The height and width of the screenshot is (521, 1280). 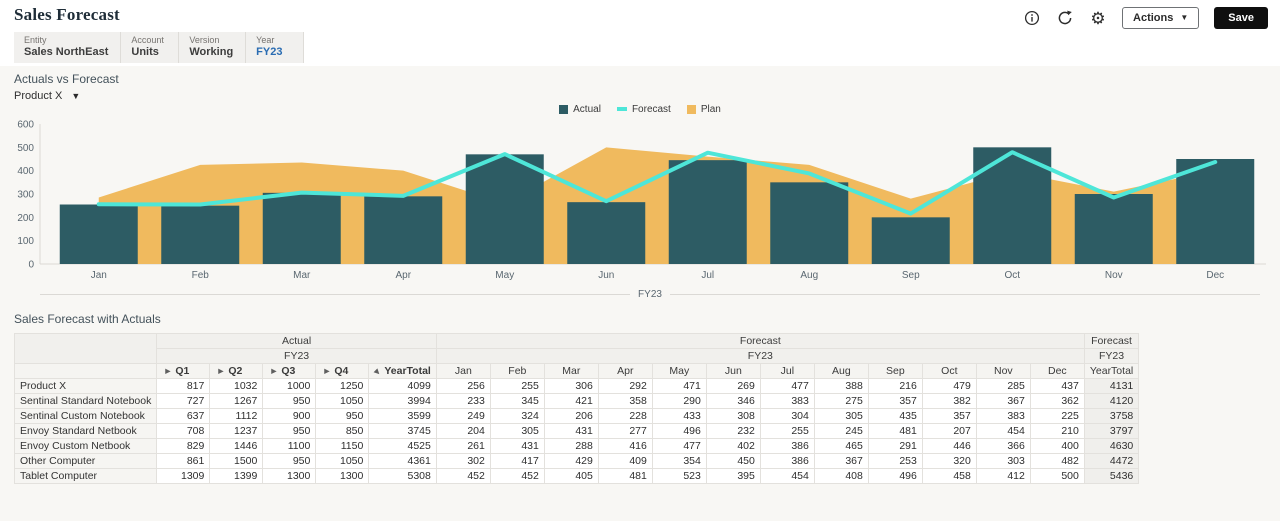 I want to click on grid-cell: 500, so click(x=1057, y=476).